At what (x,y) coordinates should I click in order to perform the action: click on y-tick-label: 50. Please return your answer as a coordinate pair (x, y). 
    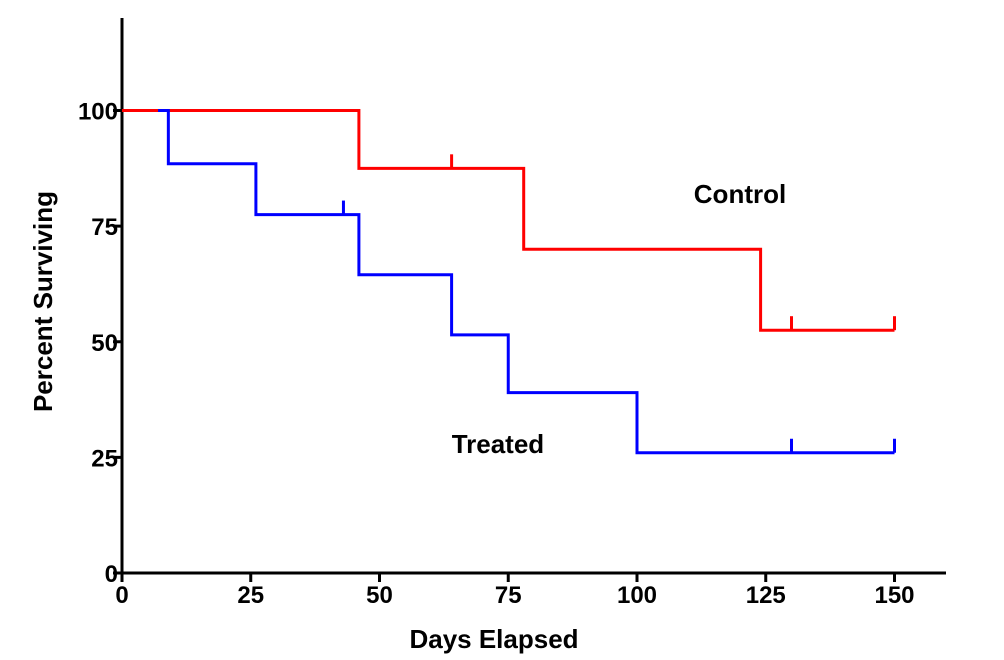
    Looking at the image, I should click on (104, 343).